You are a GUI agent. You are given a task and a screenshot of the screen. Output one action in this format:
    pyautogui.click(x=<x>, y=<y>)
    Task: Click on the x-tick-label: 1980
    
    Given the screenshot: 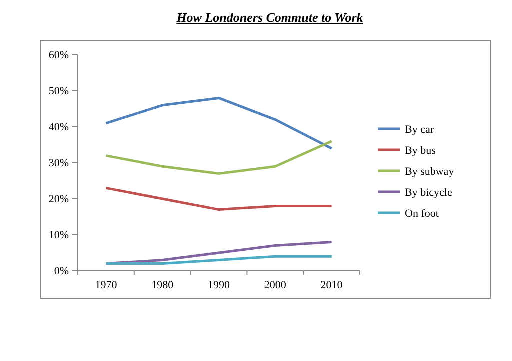 What is the action you would take?
    pyautogui.click(x=163, y=285)
    